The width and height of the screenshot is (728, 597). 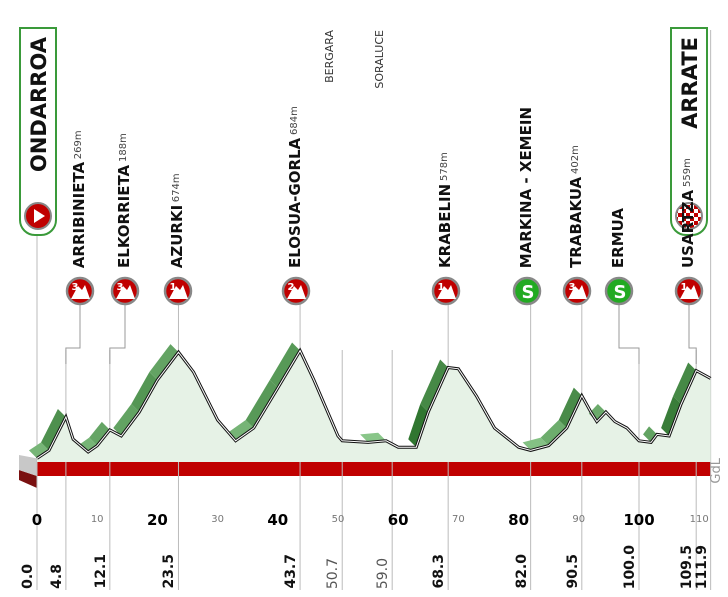 What do you see at coordinates (124, 216) in the screenshot?
I see `point-name: ELKORRIETA` at bounding box center [124, 216].